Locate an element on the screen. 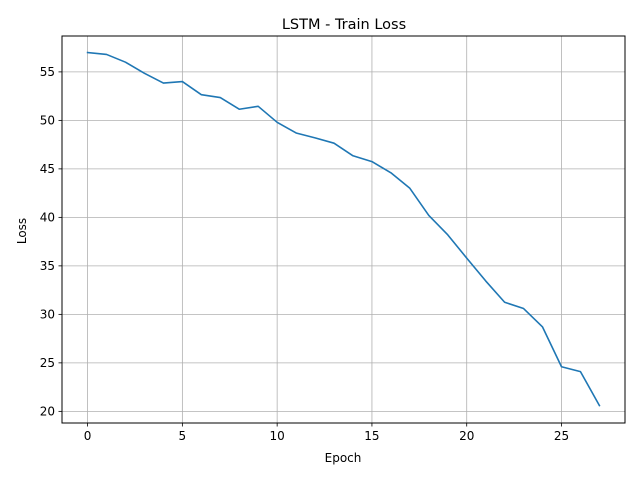 This screenshot has width=640, height=480. y-tick-label: 40 is located at coordinates (47, 218).